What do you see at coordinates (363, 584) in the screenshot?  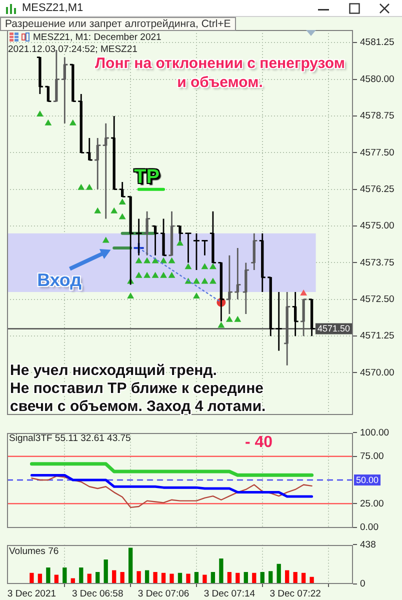 I see `y-tick-label: 0` at bounding box center [363, 584].